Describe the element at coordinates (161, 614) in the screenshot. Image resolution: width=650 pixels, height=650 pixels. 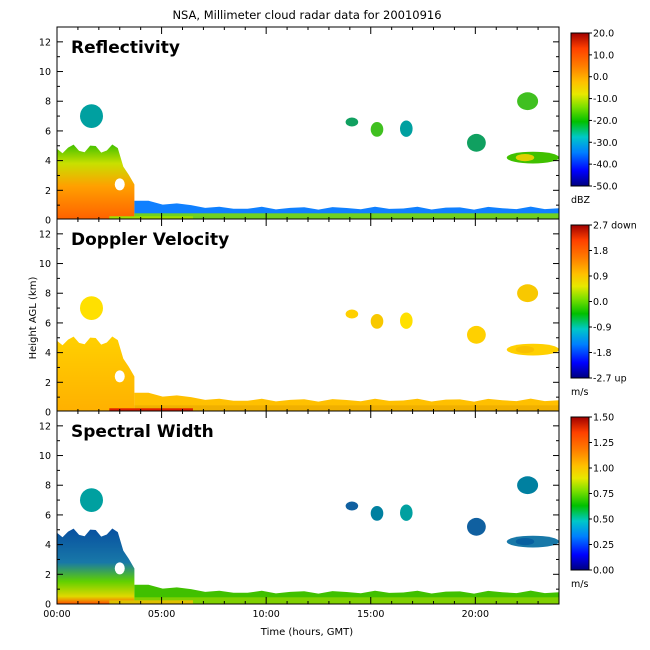
I see `x-tick-label: 05:00` at that location.